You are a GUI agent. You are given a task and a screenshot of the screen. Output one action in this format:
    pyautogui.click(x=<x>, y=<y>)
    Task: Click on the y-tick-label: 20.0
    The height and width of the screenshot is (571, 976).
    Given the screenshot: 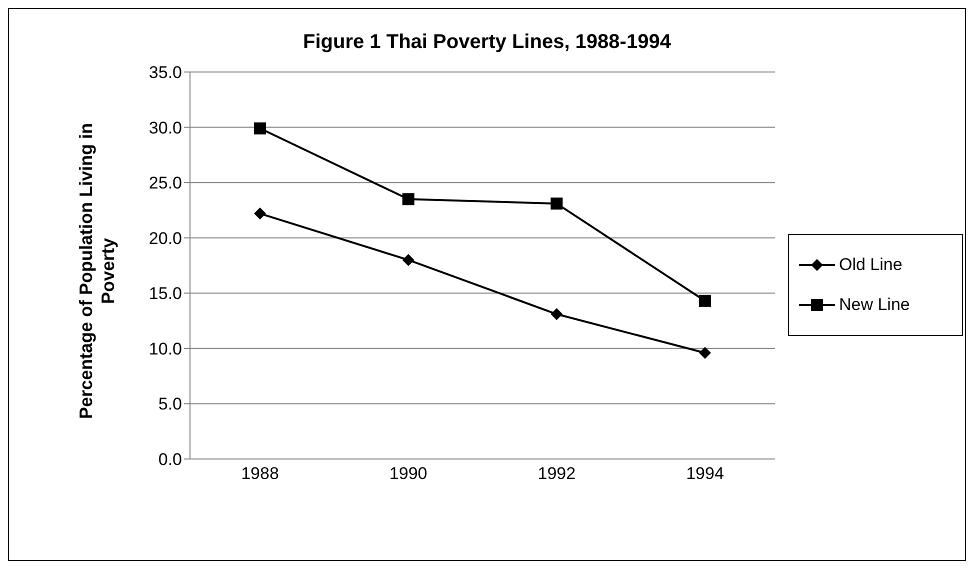 What is the action you would take?
    pyautogui.click(x=165, y=238)
    